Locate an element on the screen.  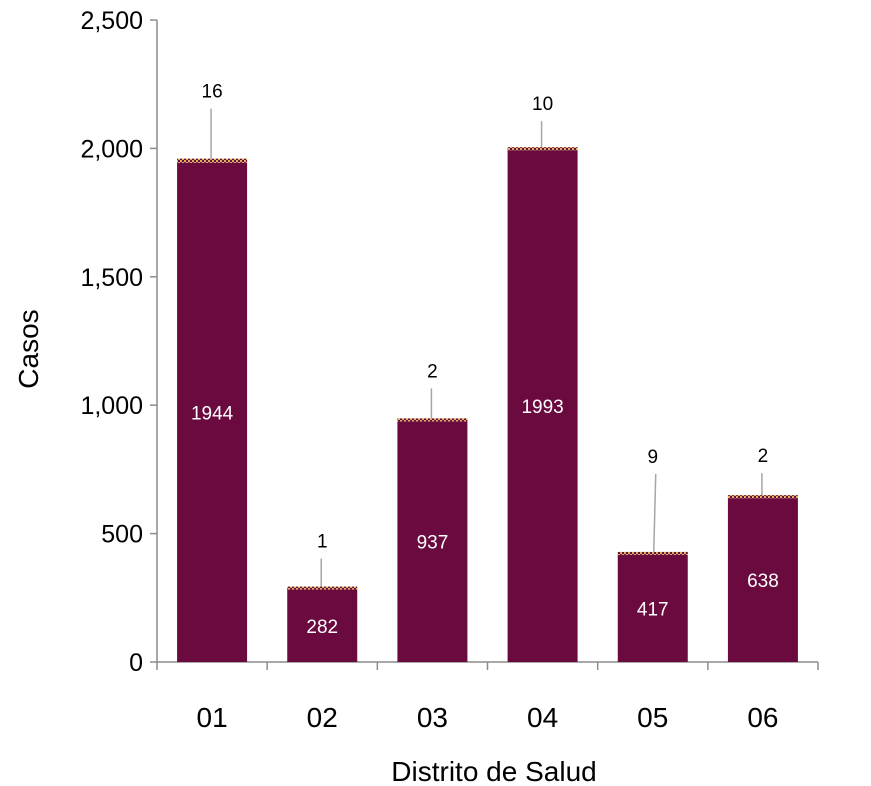
callout-line is located at coordinates (655, 512).